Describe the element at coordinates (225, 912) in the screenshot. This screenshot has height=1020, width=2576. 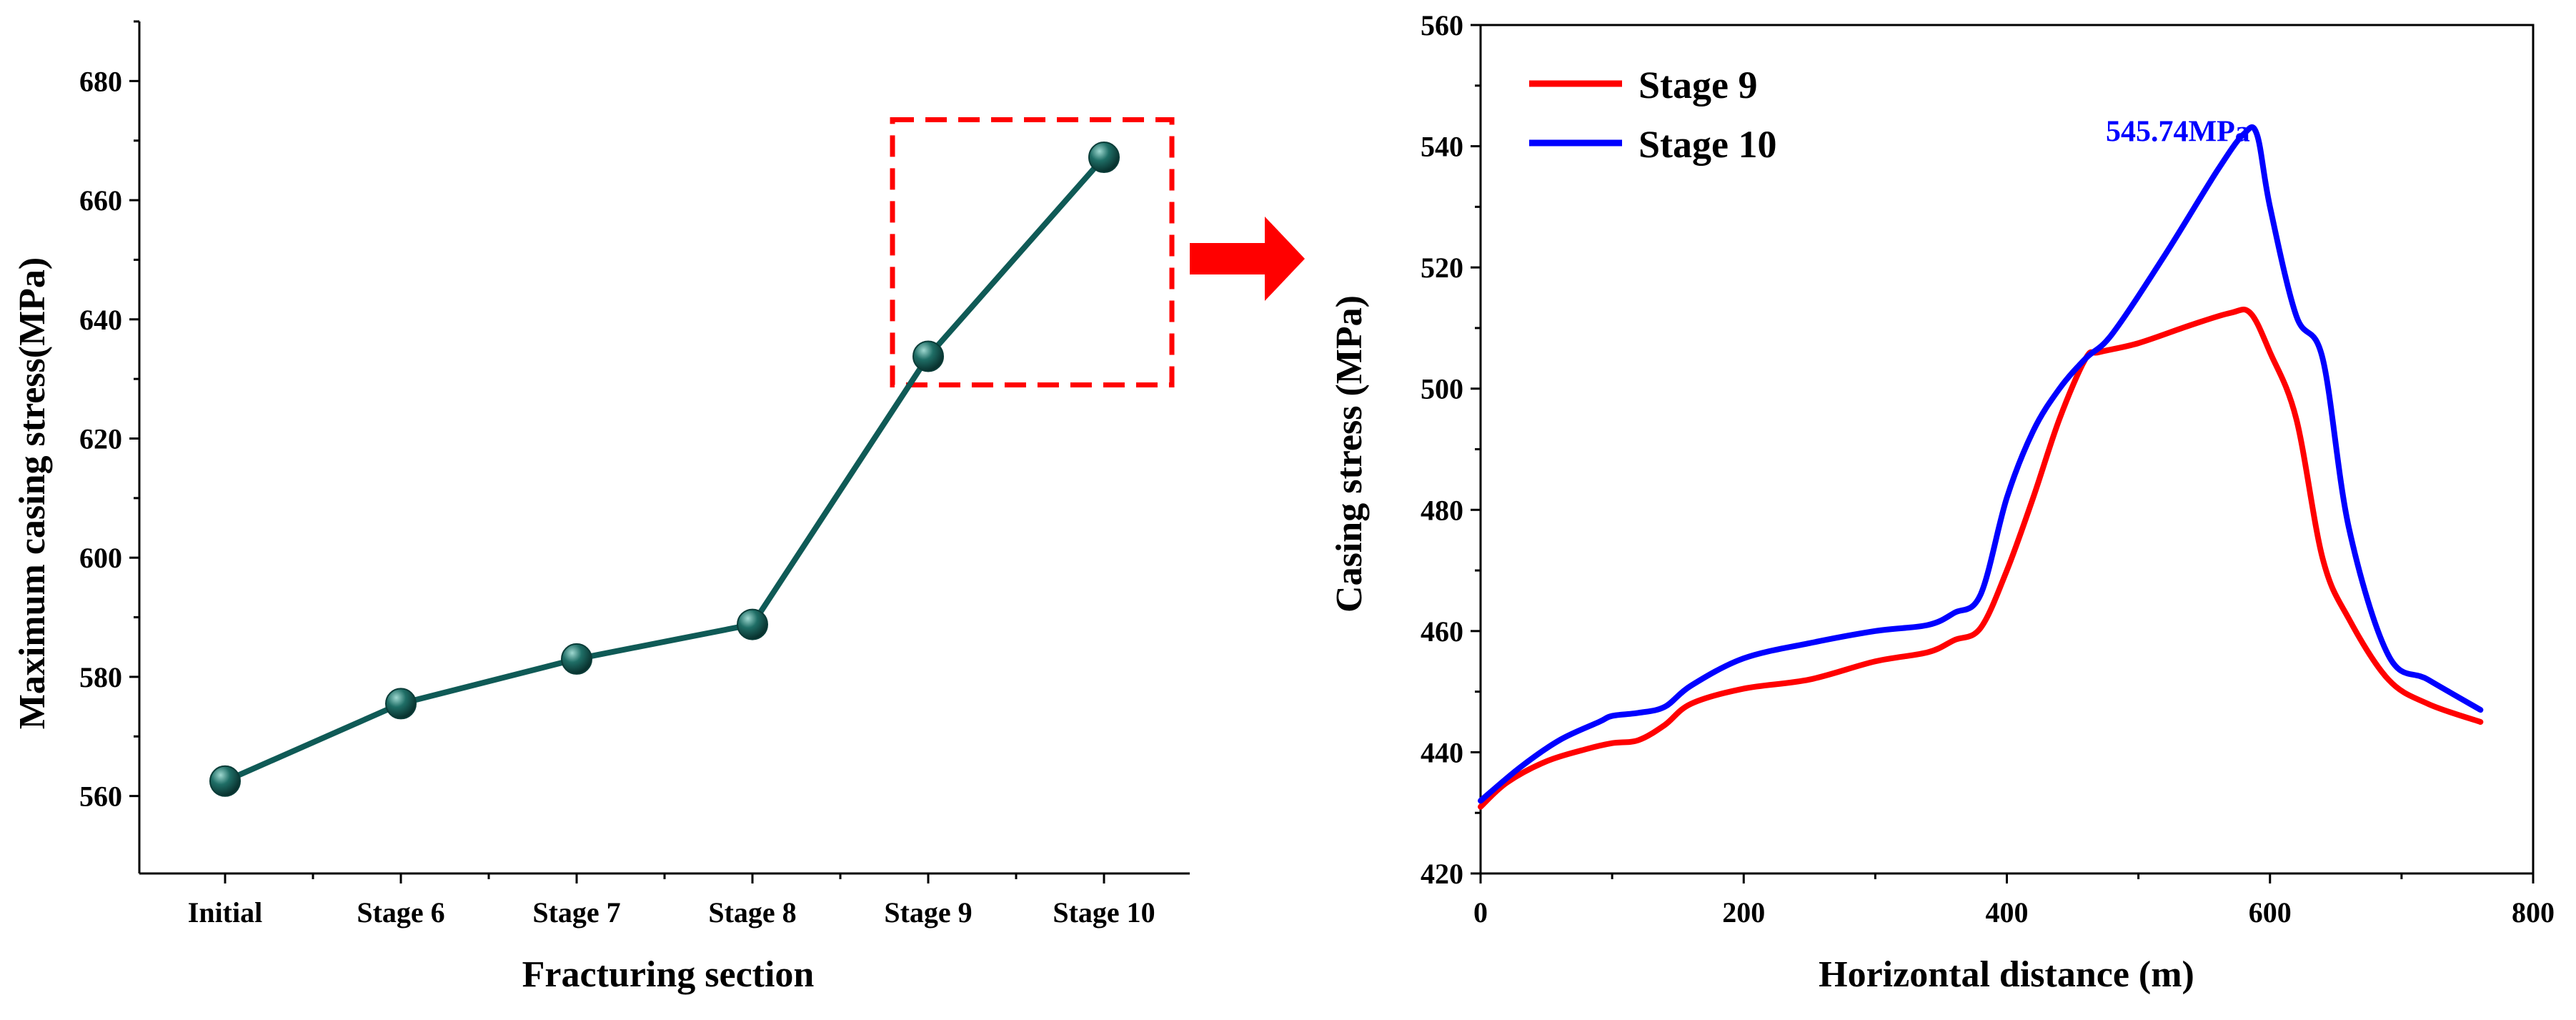
I see `left-x-tick-label-initial: Initial` at that location.